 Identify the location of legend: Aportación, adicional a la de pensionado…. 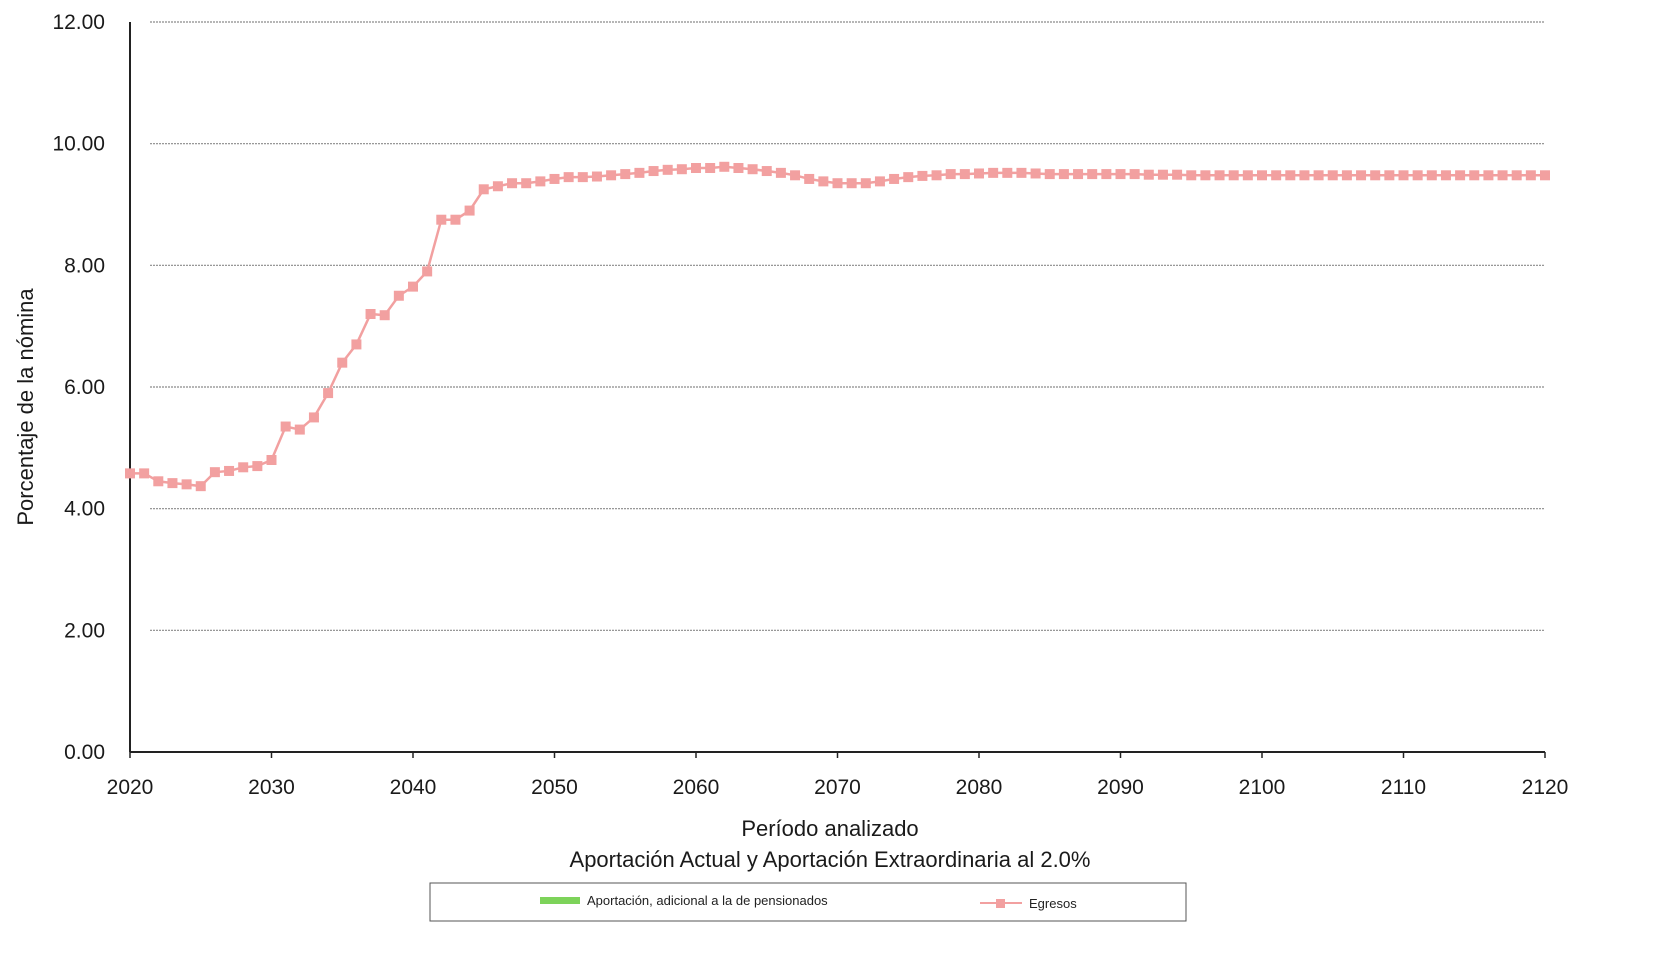
(808, 902).